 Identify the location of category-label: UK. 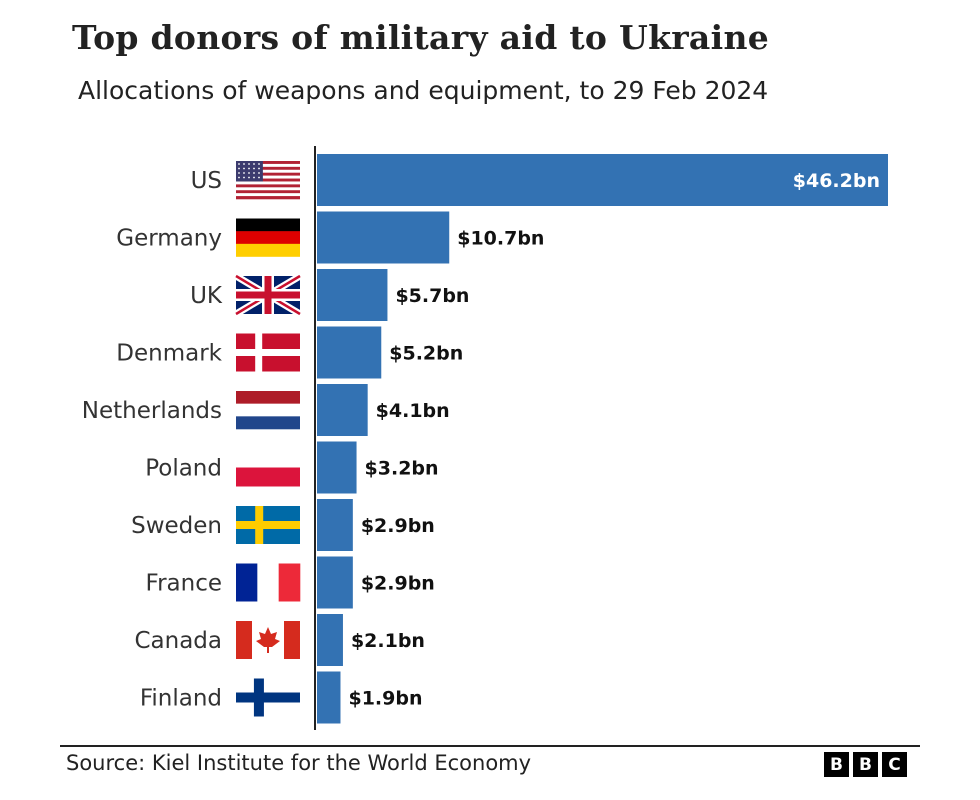
(206, 296).